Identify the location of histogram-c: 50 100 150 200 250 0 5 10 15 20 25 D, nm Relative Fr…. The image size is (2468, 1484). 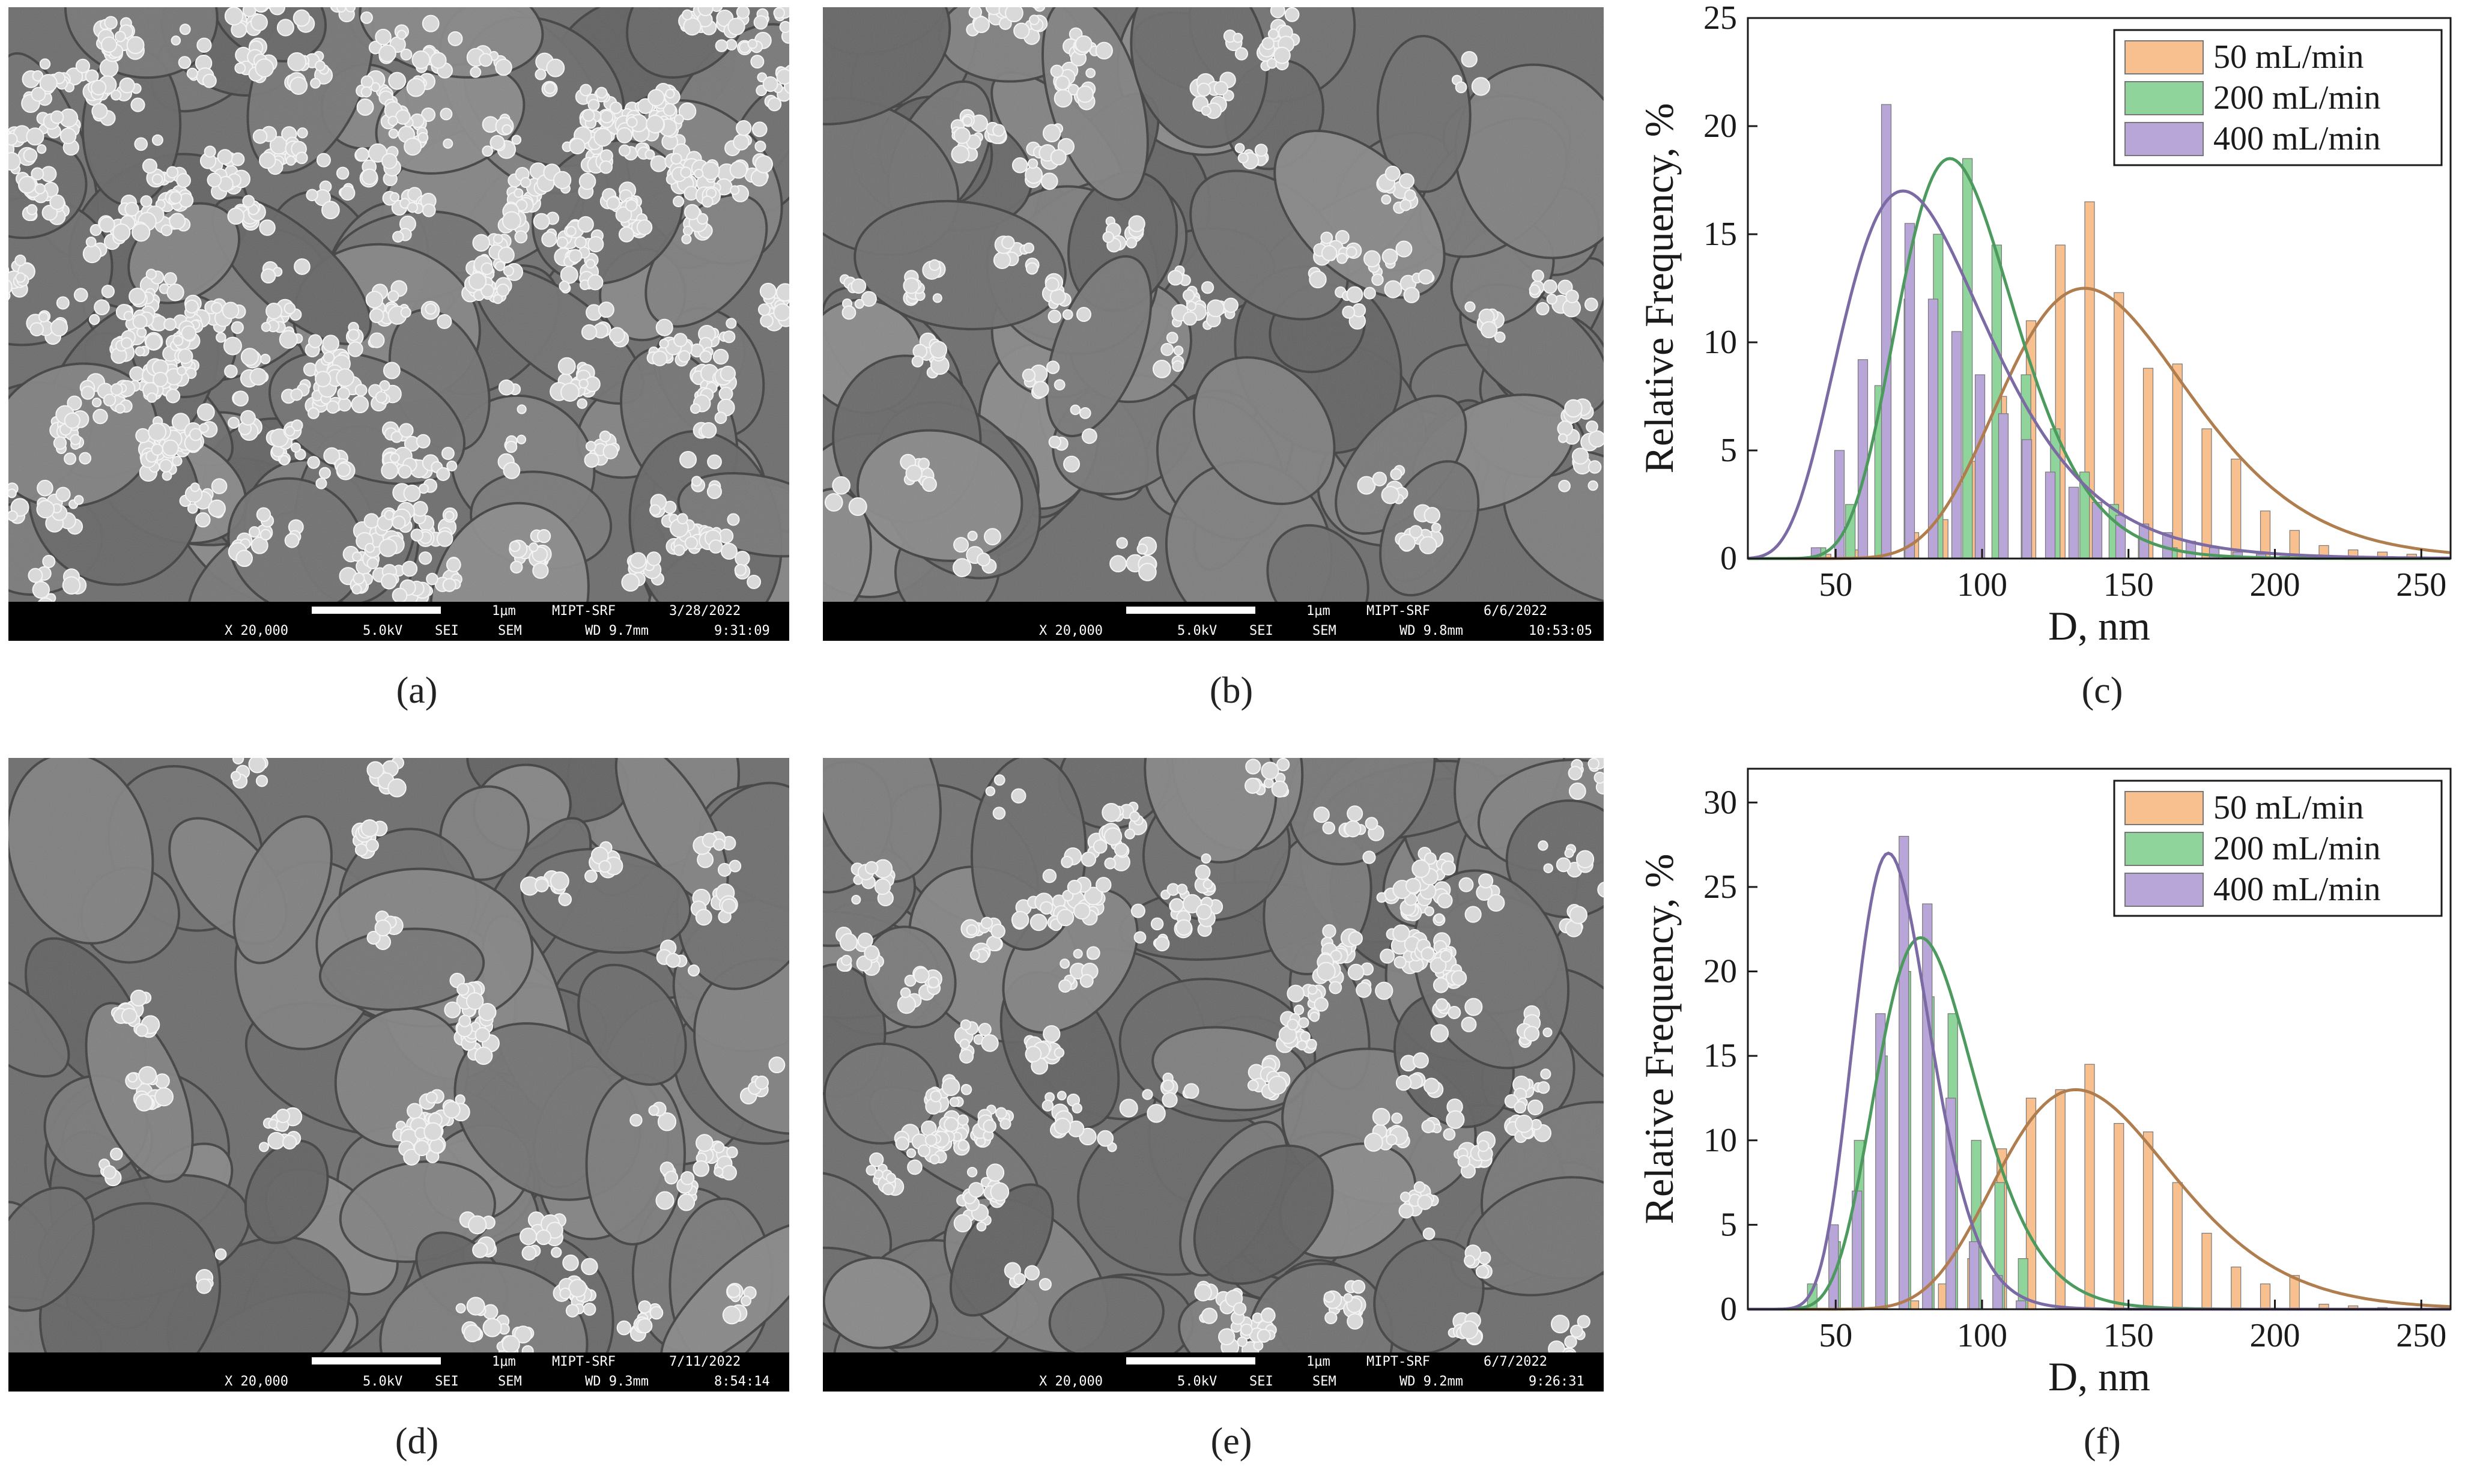
(2044, 325).